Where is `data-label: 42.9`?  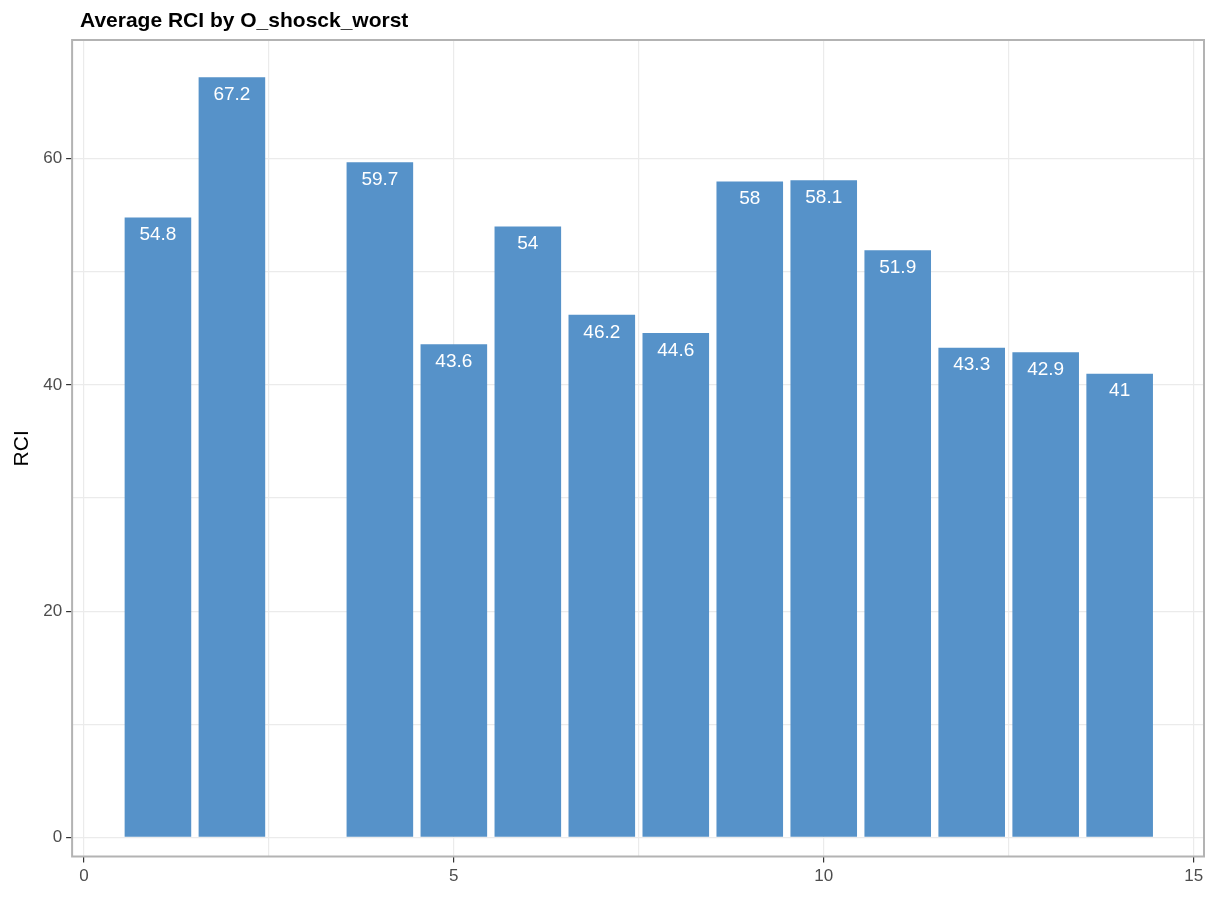
data-label: 42.9 is located at coordinates (1046, 368).